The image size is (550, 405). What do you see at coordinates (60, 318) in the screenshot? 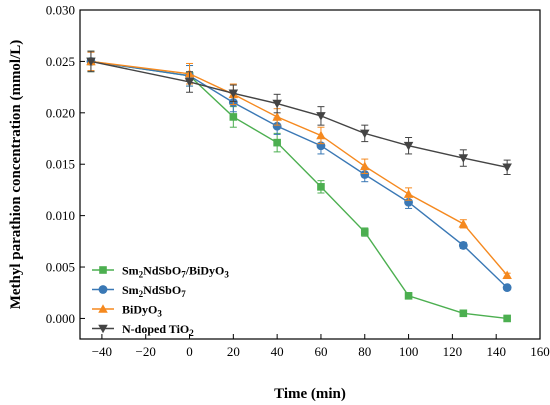
I see `y-tick-label: 0.000` at bounding box center [60, 318].